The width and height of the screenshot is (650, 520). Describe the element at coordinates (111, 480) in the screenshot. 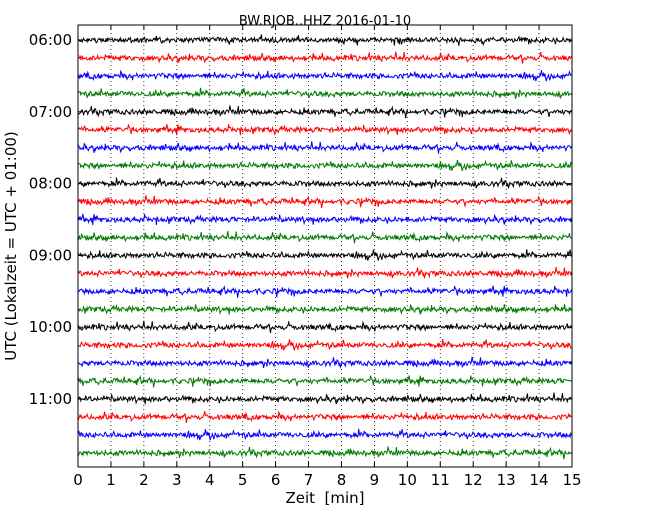

I see `x-tick-label: 1` at that location.